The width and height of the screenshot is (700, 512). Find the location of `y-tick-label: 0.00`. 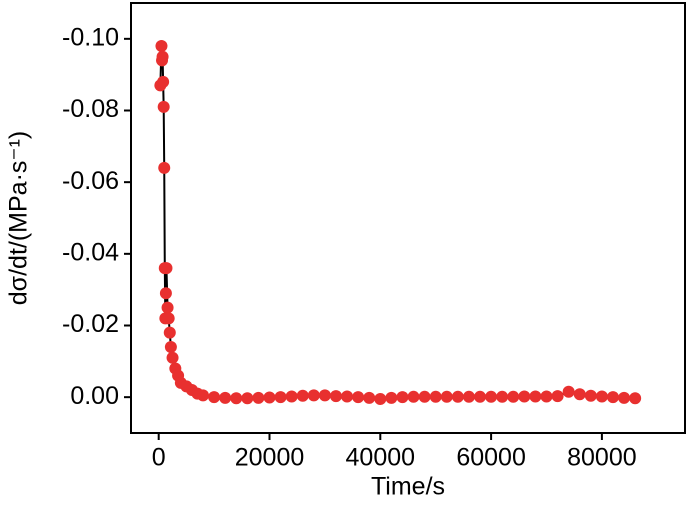

y-tick-label: 0.00 is located at coordinates (94, 396).